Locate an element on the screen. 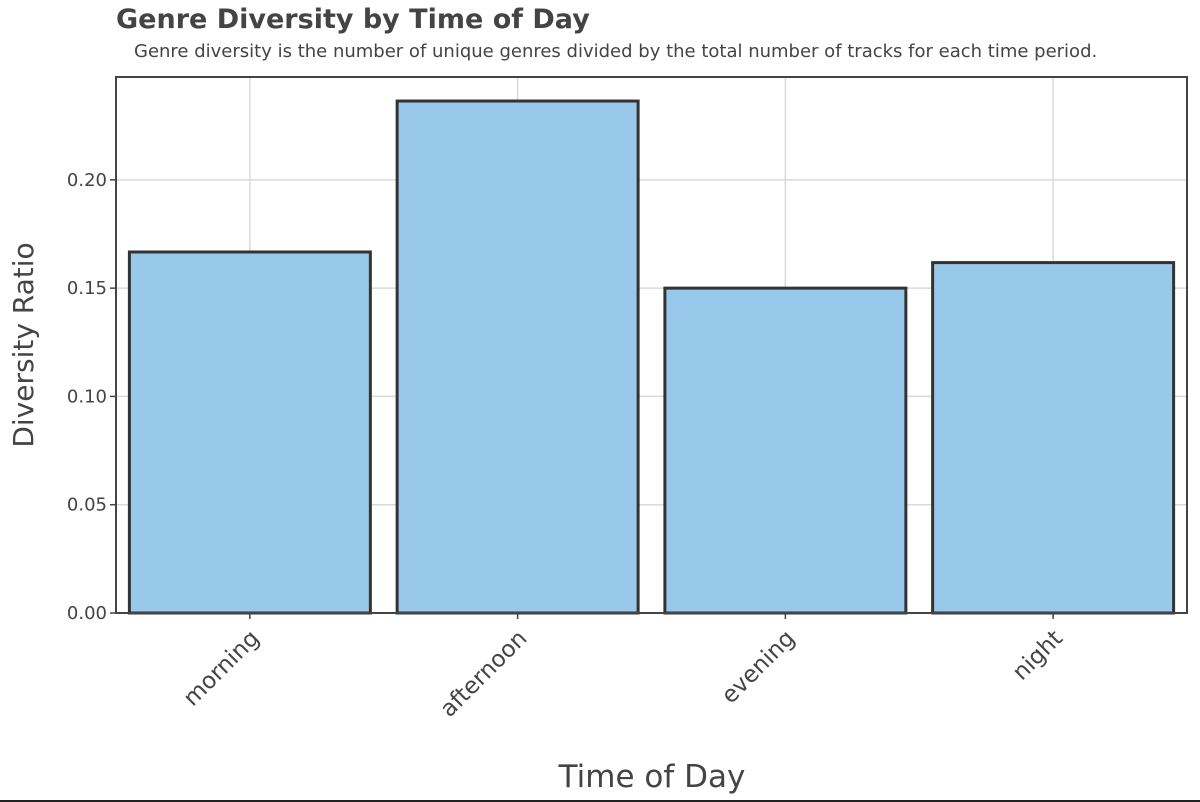  bar-night is located at coordinates (1053, 438).